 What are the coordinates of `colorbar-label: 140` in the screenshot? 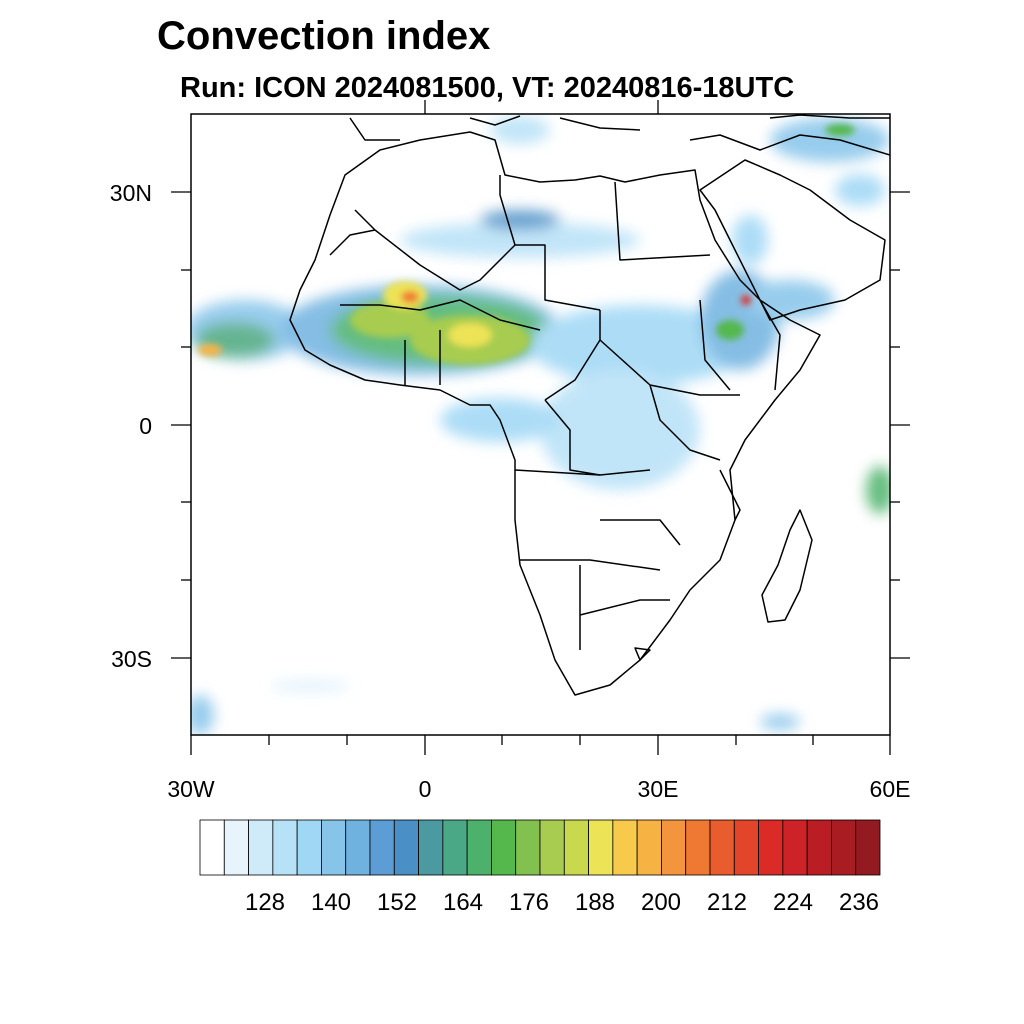 It's located at (331, 902).